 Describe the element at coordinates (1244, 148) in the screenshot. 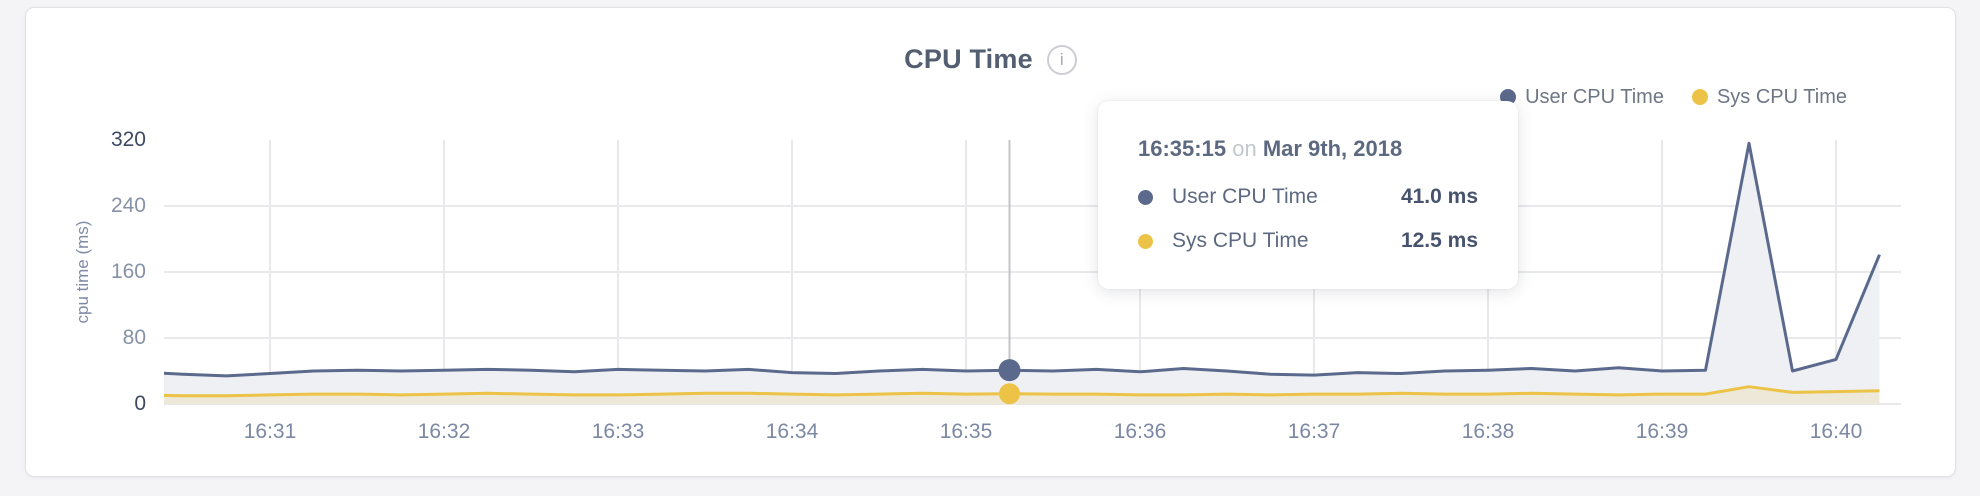

I see `tooltip-separator: on` at that location.